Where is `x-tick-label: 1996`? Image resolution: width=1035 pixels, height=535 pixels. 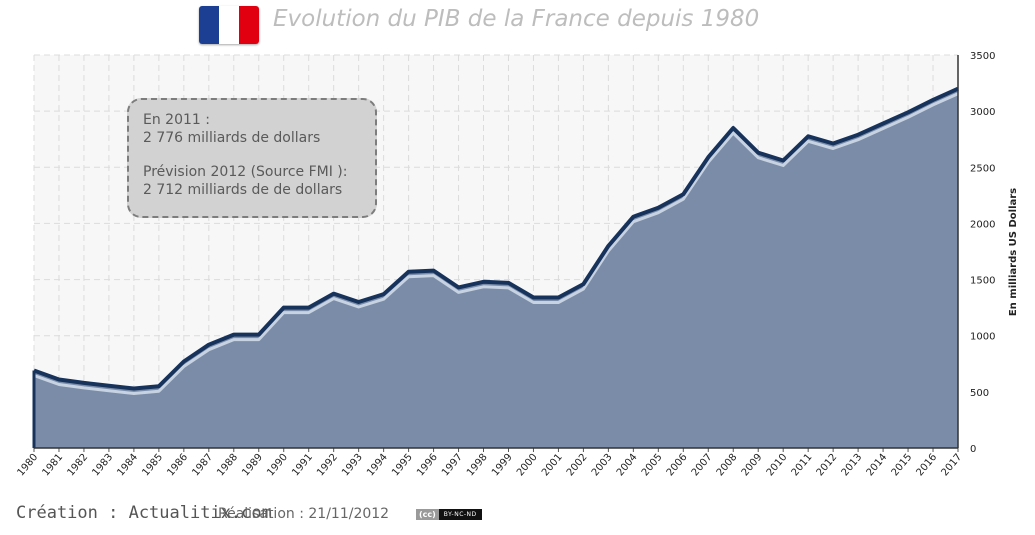
x-tick-label: 1996 is located at coordinates (427, 465).